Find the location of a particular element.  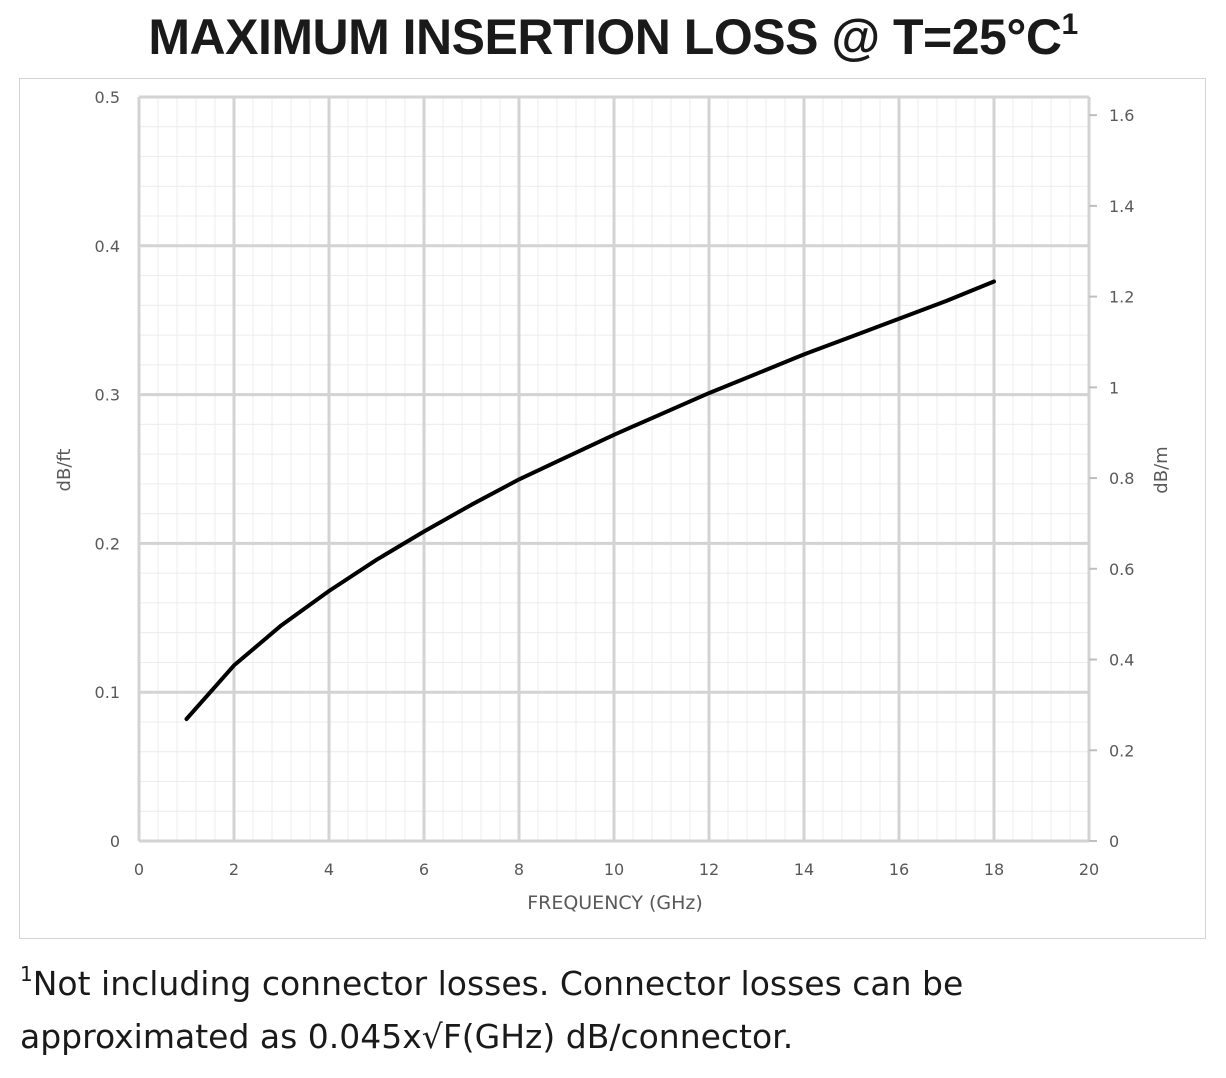

y-tick-label: 0.3 is located at coordinates (107, 395).